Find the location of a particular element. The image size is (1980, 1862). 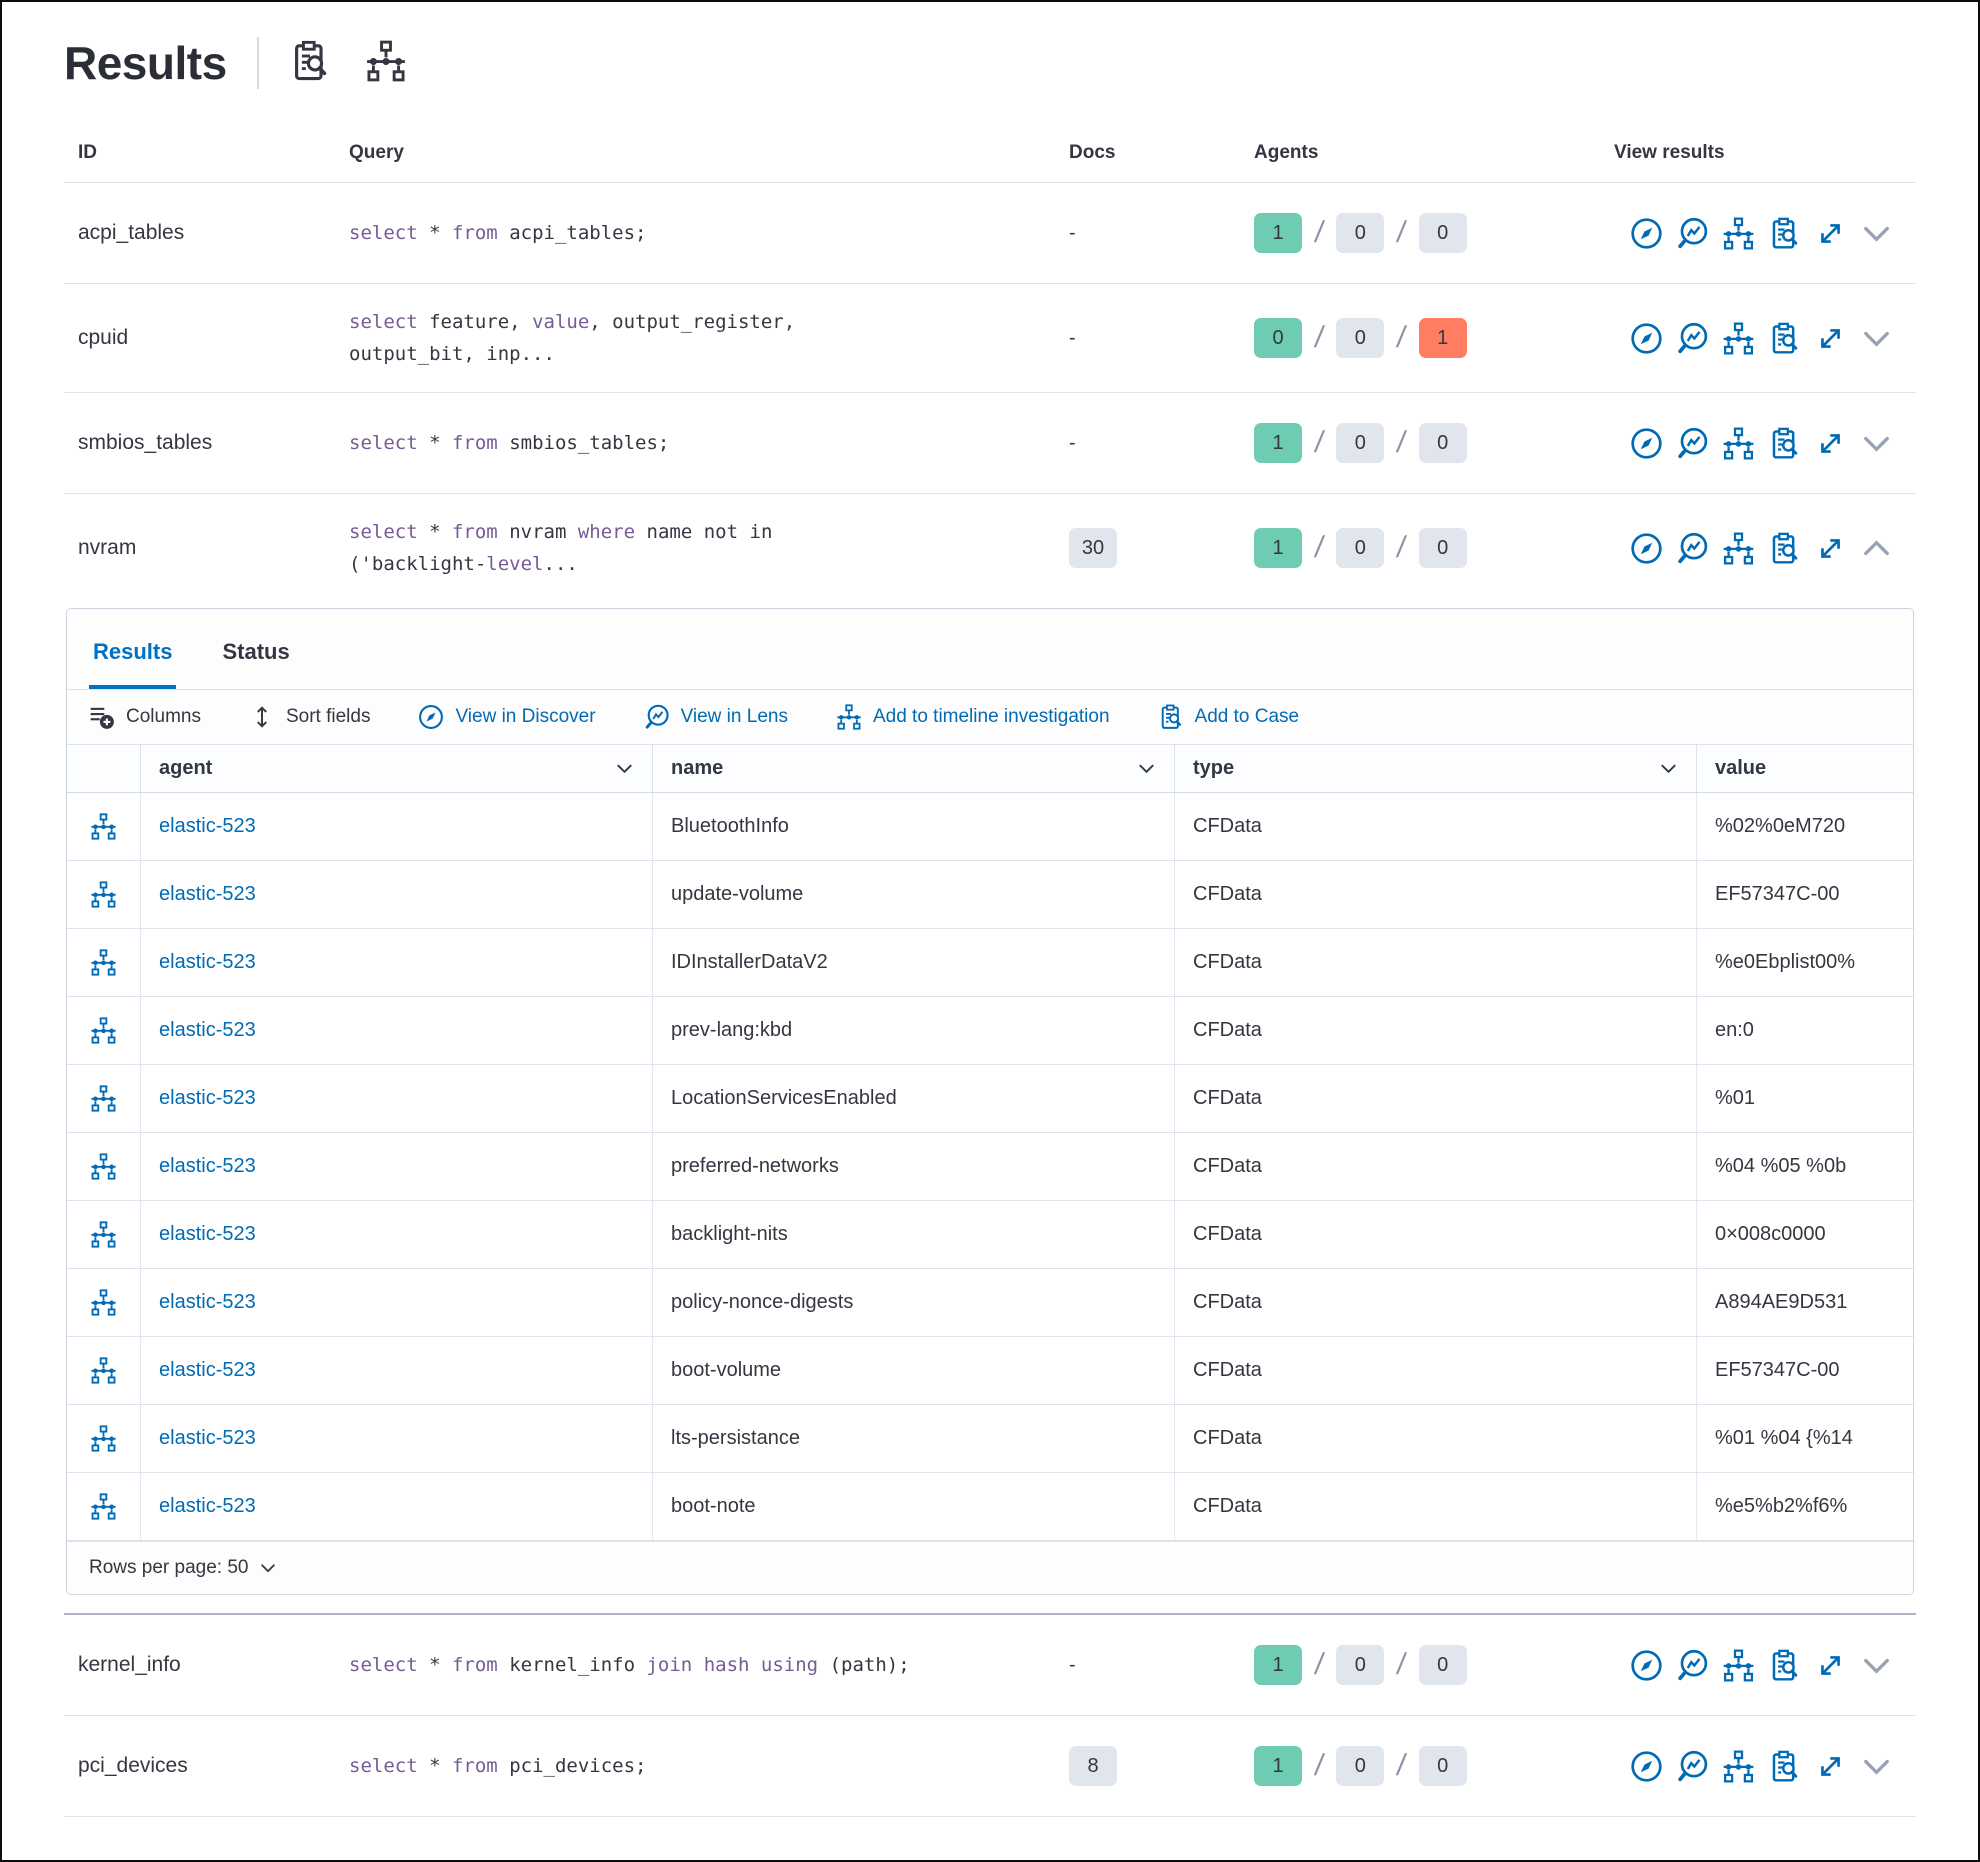

grid-header-row: agent name type value is located at coordinates (990, 769).